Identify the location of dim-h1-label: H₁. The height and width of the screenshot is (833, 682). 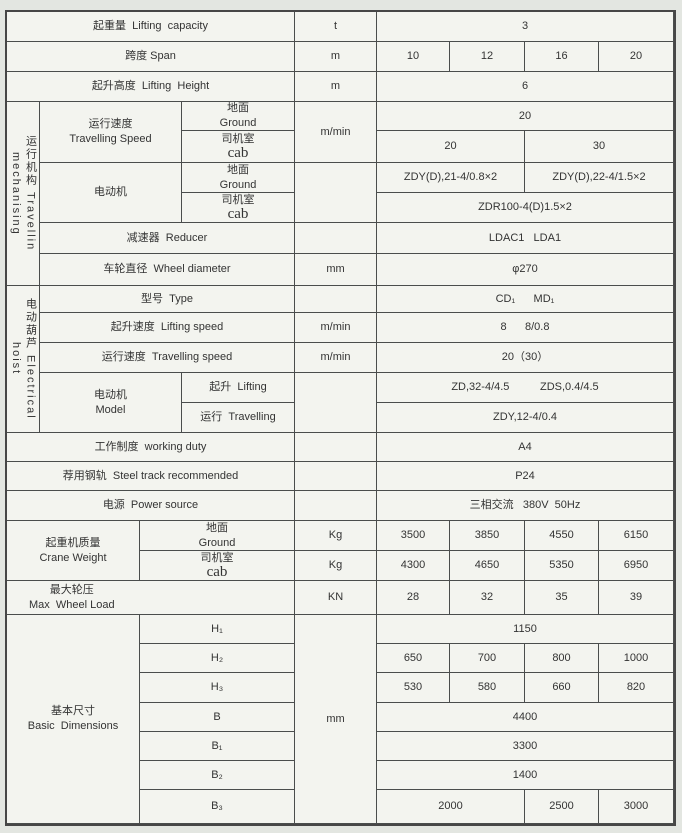
(217, 629).